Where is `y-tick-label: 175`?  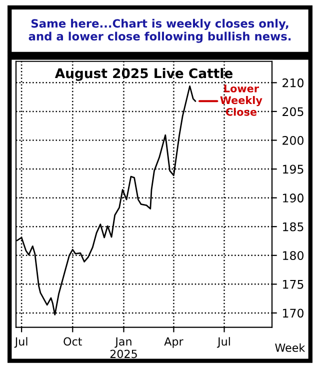
y-tick-label: 175 is located at coordinates (293, 284).